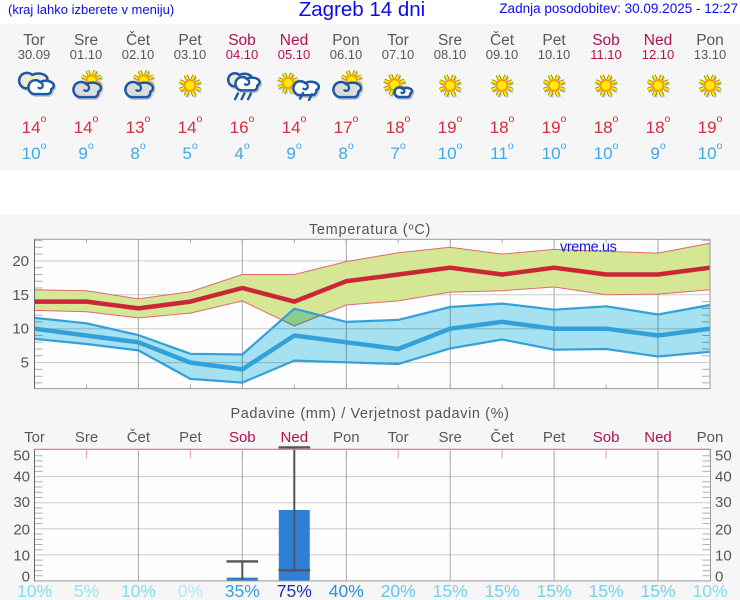 The width and height of the screenshot is (740, 600). Describe the element at coordinates (242, 590) in the screenshot. I see `svg-text: 35%` at that location.